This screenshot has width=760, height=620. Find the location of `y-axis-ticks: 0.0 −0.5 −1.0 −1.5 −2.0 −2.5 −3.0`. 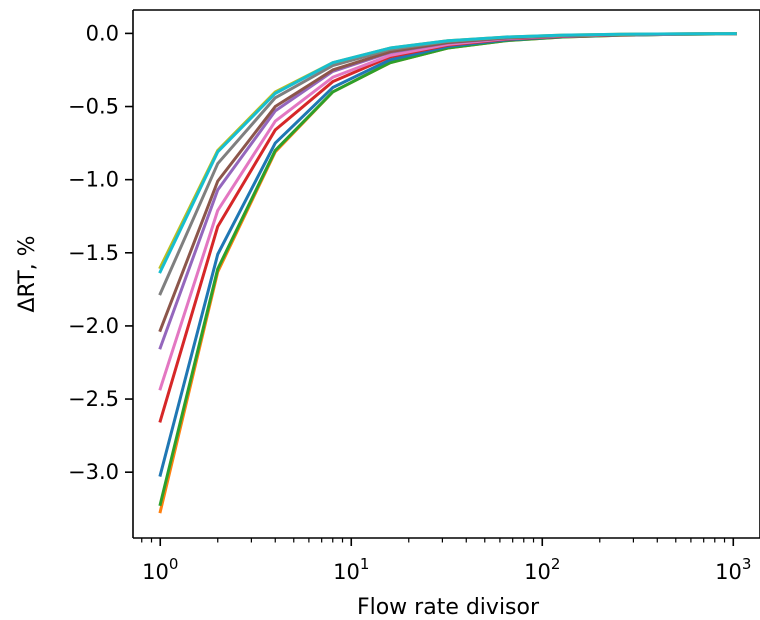

y-axis-ticks: 0.0 −0.5 −1.0 −1.5 −2.0 −2.5 −3.0 is located at coordinates (100, 252).